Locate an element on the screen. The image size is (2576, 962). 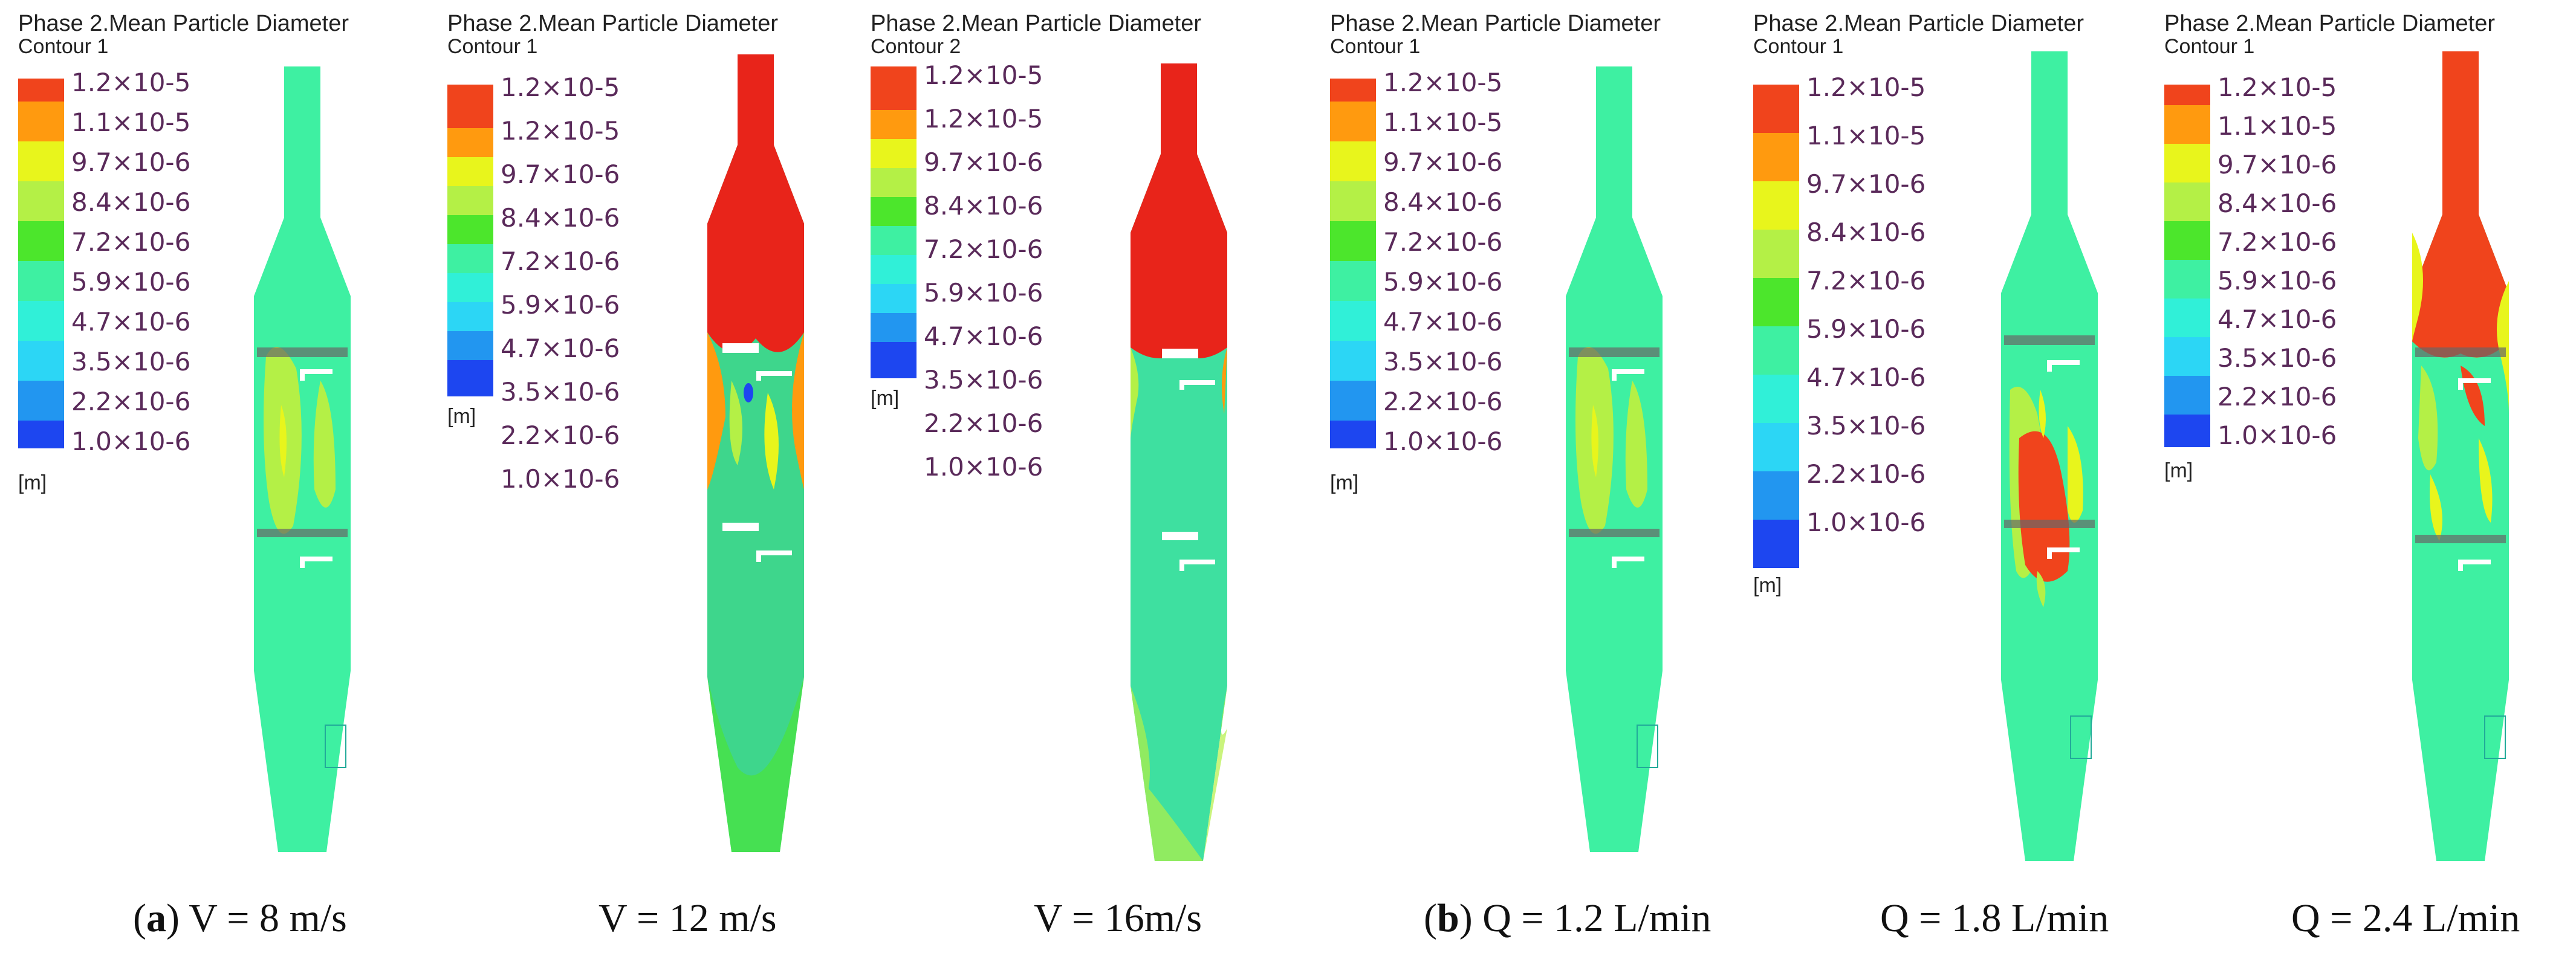
panel-subtitle: Contour 2 is located at coordinates (916, 46).